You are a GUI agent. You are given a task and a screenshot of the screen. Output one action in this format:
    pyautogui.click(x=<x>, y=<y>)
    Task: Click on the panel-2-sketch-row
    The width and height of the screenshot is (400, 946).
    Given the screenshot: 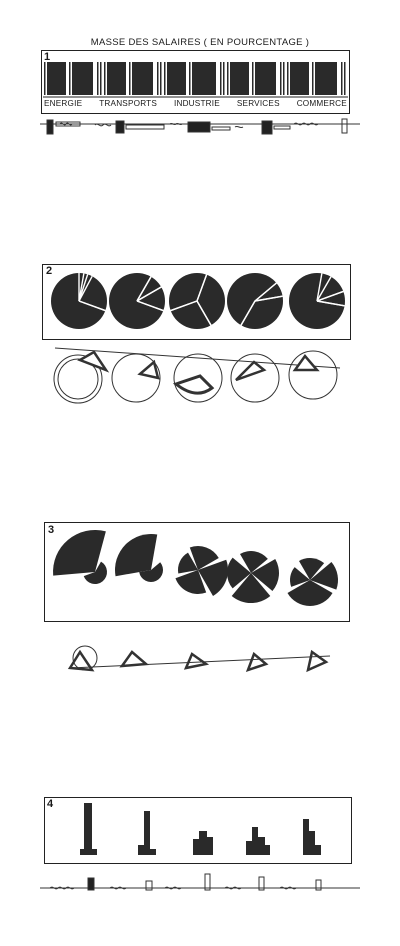 What is the action you would take?
    pyautogui.click(x=197, y=375)
    